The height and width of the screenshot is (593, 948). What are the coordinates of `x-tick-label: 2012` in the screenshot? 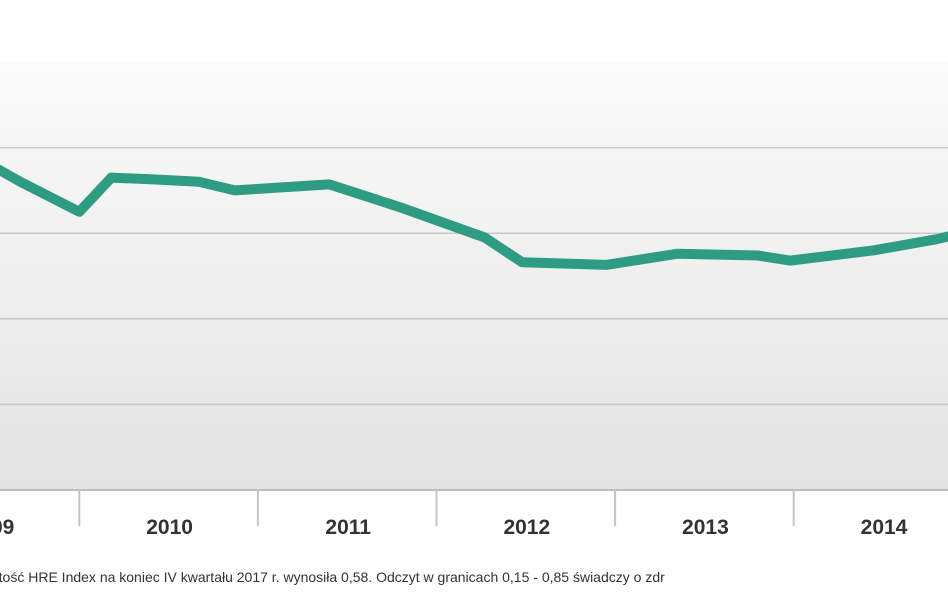 It's located at (526, 527).